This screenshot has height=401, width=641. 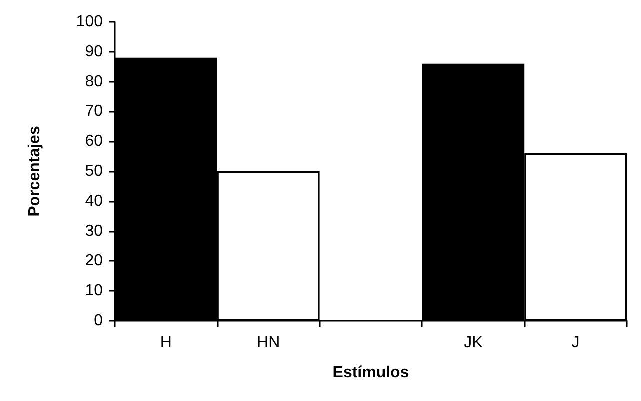 What do you see at coordinates (94, 261) in the screenshot?
I see `y-tick-label: 20` at bounding box center [94, 261].